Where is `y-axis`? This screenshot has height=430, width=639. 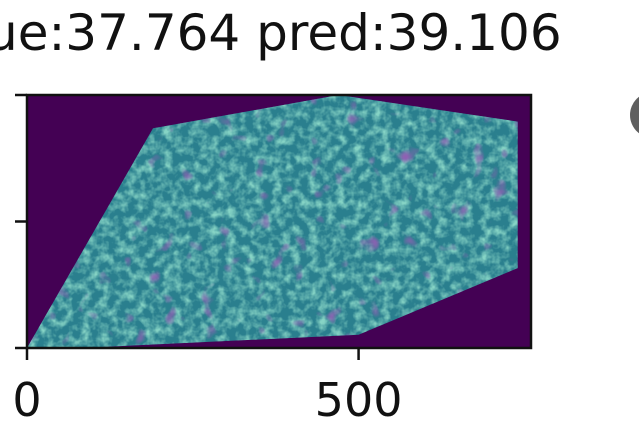
y-axis is located at coordinates (21, 221).